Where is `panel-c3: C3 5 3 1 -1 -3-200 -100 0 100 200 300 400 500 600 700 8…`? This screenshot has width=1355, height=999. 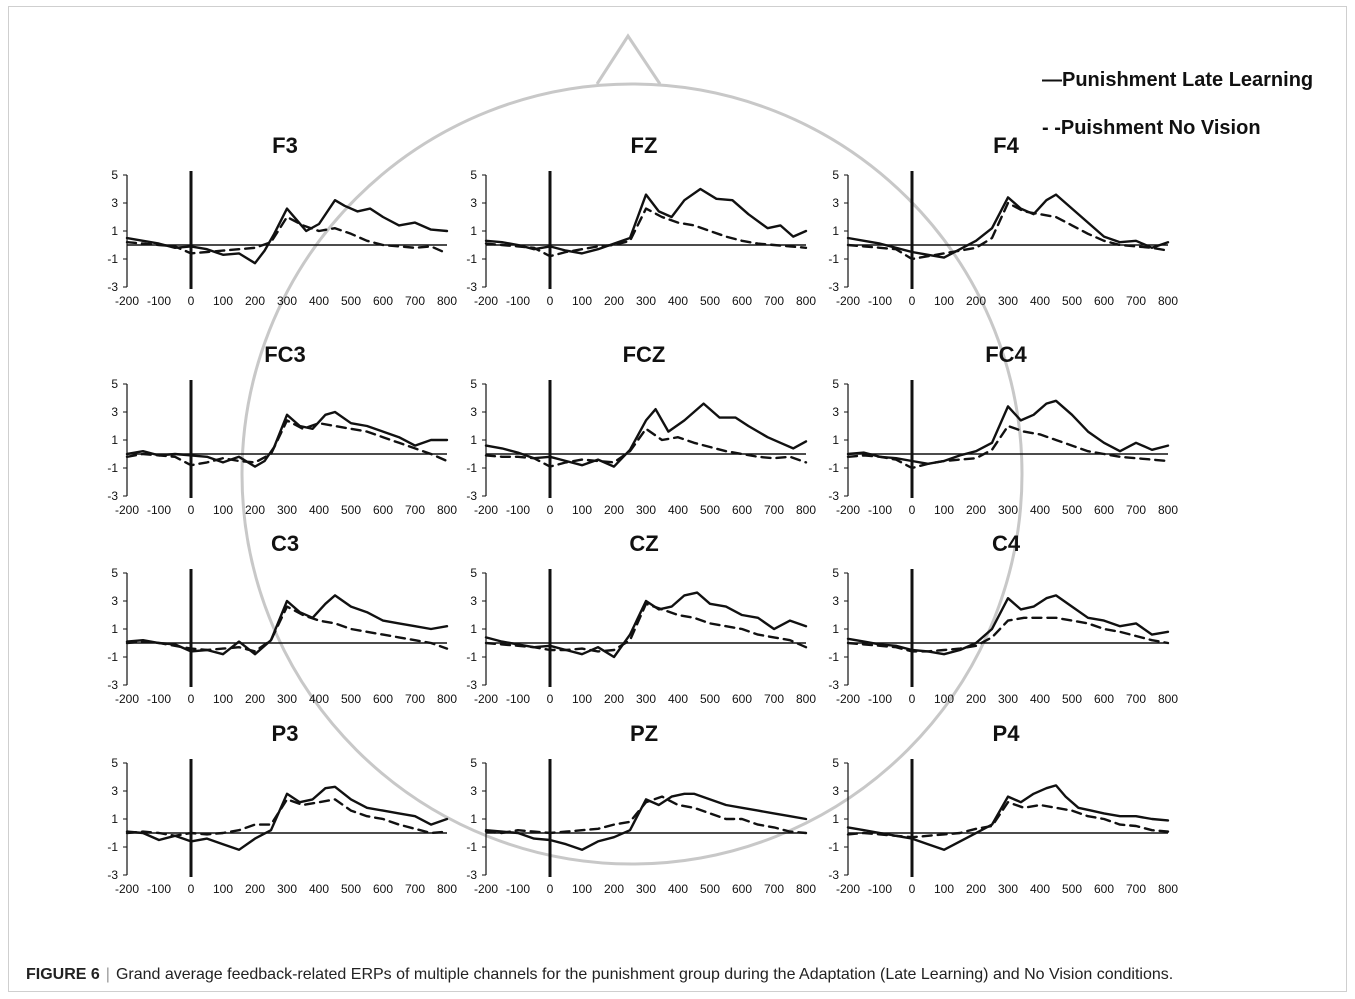
panel-c3: C3 5 3 1 -1 -3-200 -100 0 100 200 300 400 500 600 700 8… is located at coordinates (282, 618).